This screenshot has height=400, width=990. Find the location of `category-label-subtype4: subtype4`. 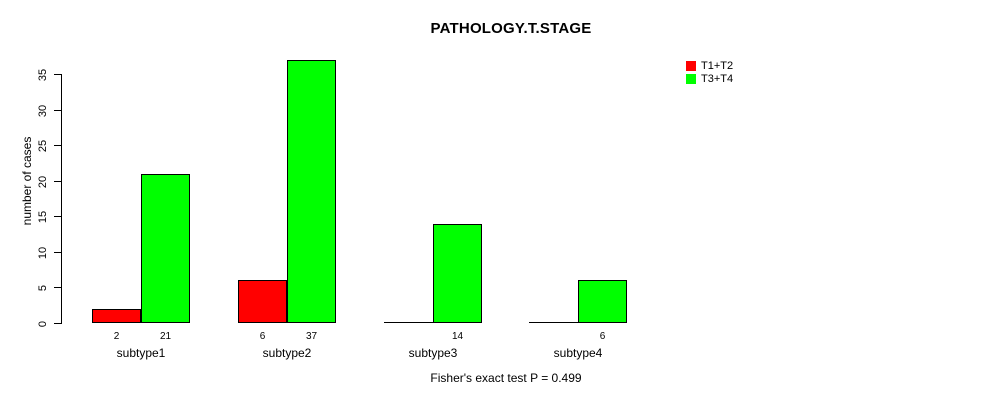

category-label-subtype4: subtype4 is located at coordinates (578, 353).